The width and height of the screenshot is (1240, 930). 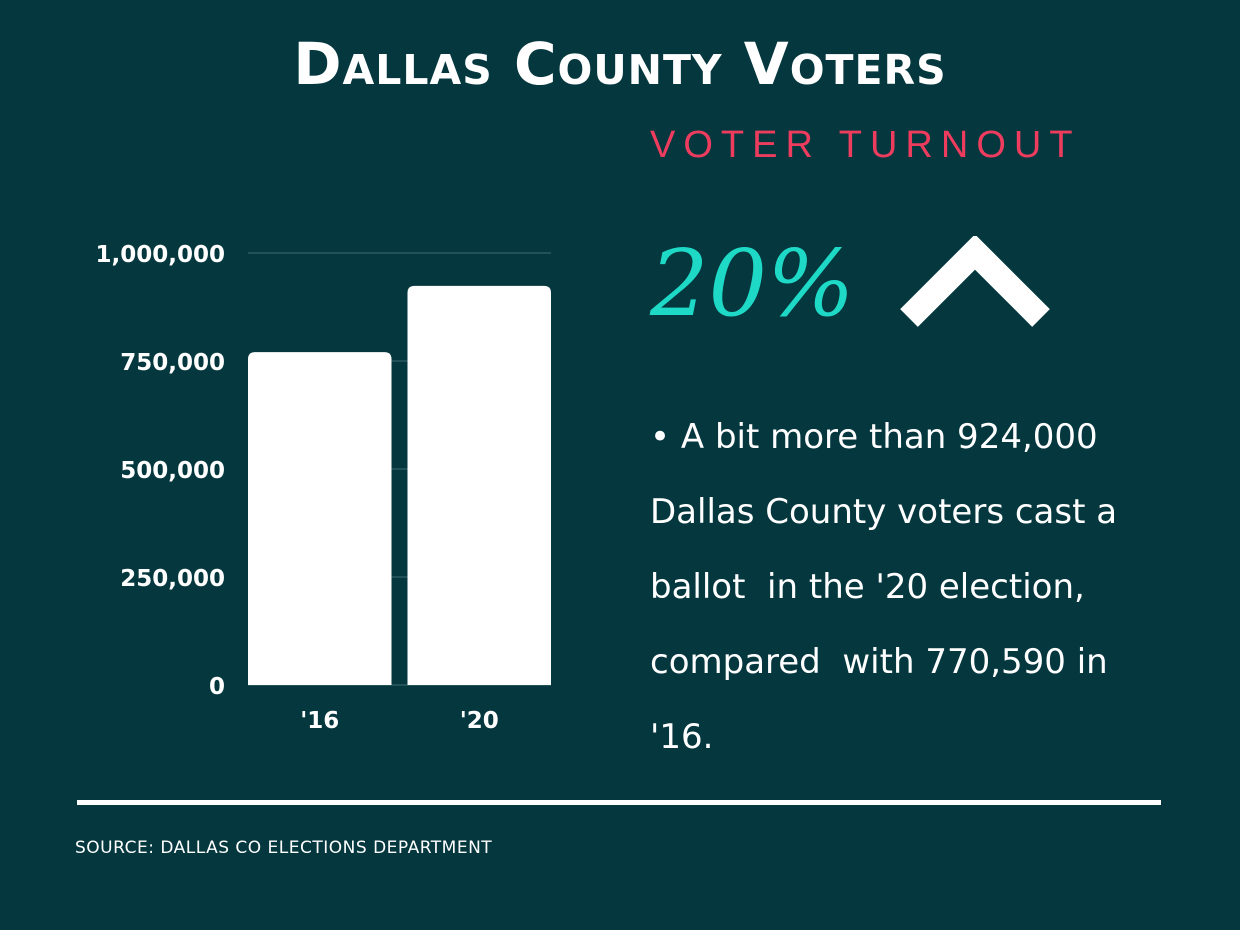 What do you see at coordinates (620, 64) in the screenshot?
I see `page-title: Dallas County Voters` at bounding box center [620, 64].